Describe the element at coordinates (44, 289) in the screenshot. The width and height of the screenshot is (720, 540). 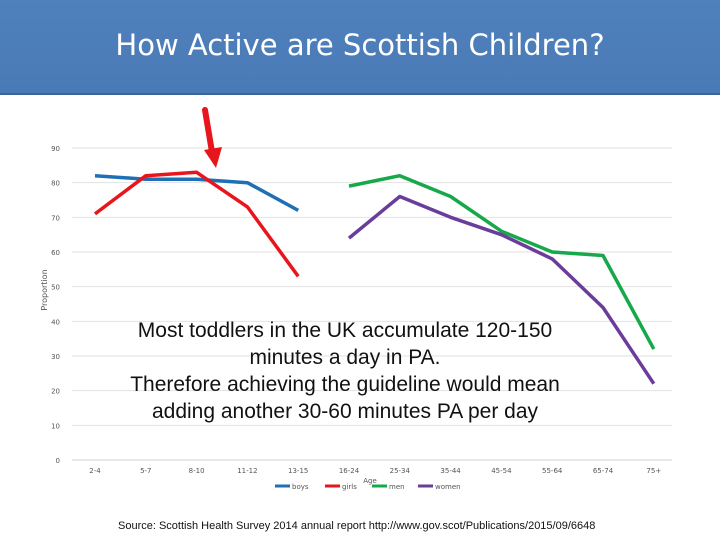
I see `y-axis-title: Proportion` at that location.